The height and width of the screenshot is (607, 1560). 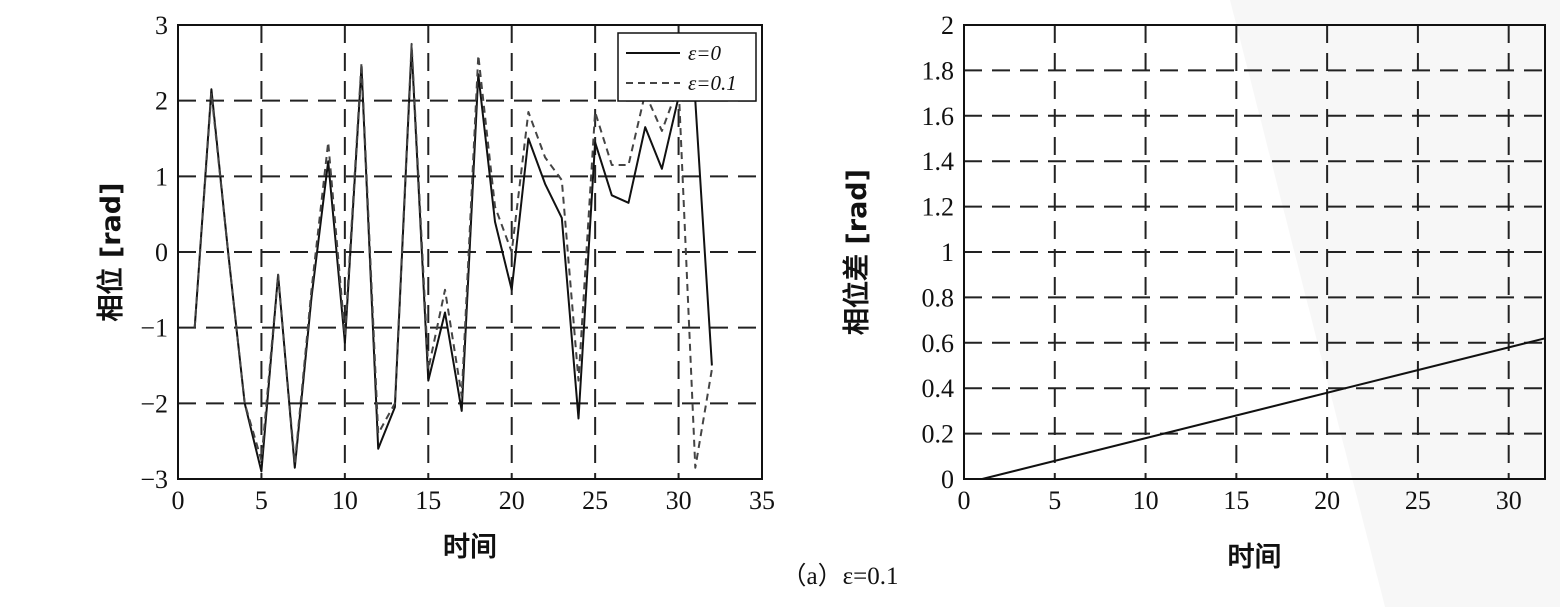 I want to click on y-tick-label: 1.6, so click(x=938, y=116).